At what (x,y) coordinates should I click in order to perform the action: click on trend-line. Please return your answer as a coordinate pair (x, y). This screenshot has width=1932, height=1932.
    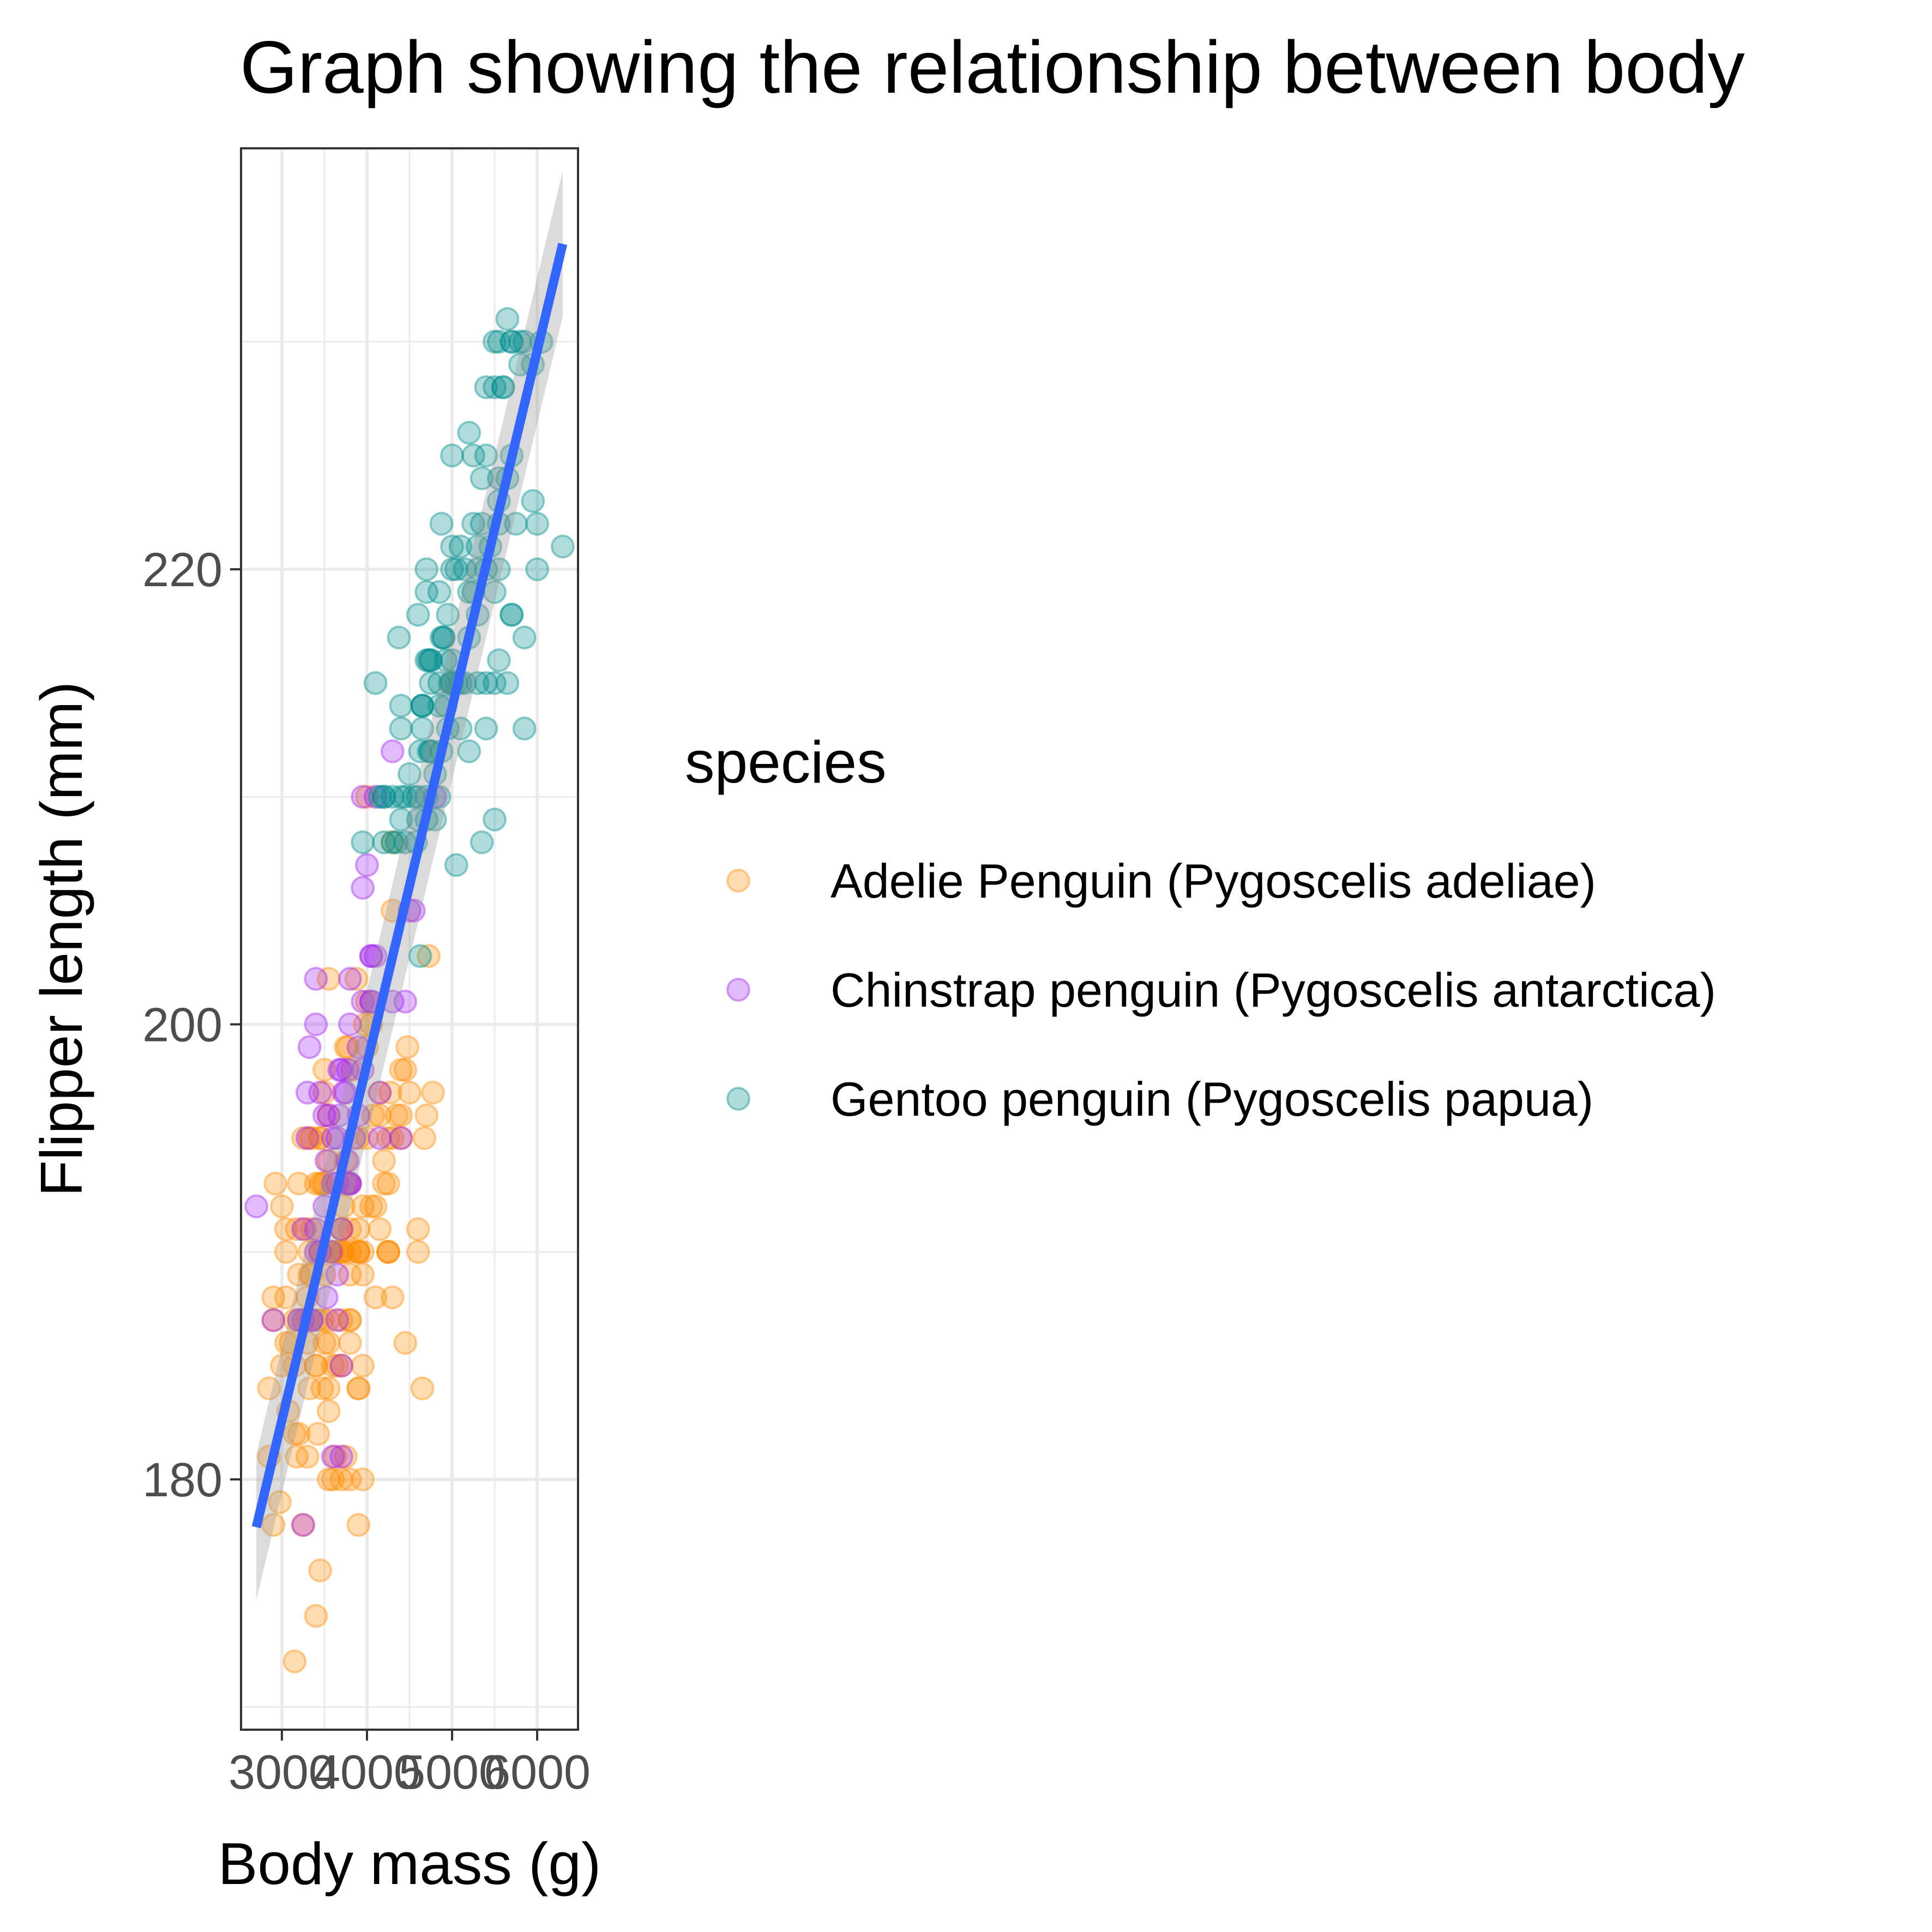
    Looking at the image, I should click on (409, 885).